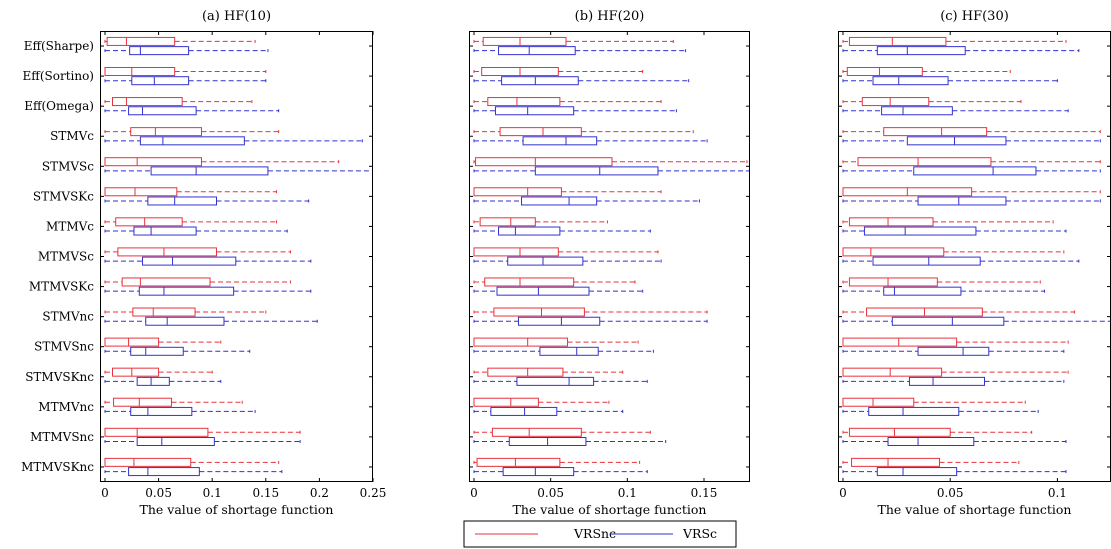  I want to click on box-vrsnc-stmvnc, so click(185, 312).